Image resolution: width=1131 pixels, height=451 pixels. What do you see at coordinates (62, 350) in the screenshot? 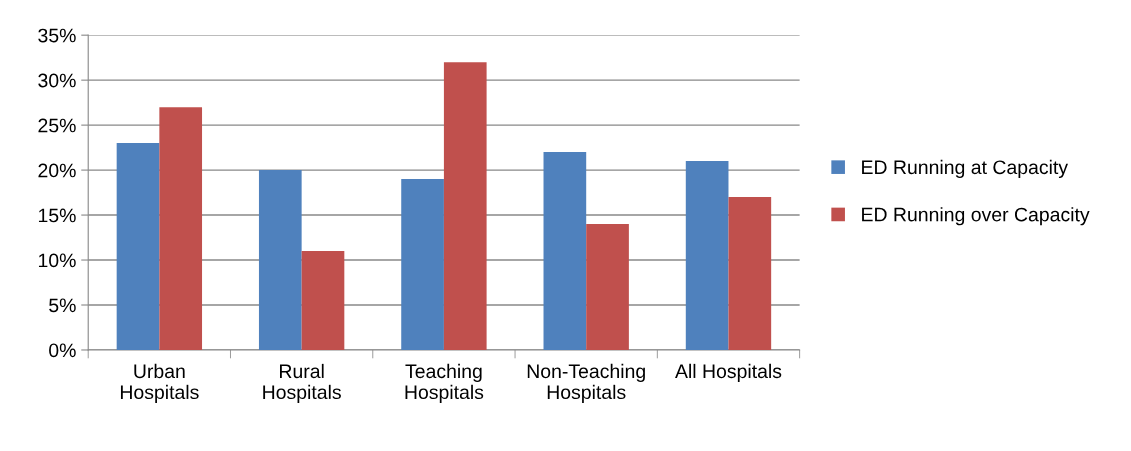
I see `y-tick-label: 0%` at bounding box center [62, 350].